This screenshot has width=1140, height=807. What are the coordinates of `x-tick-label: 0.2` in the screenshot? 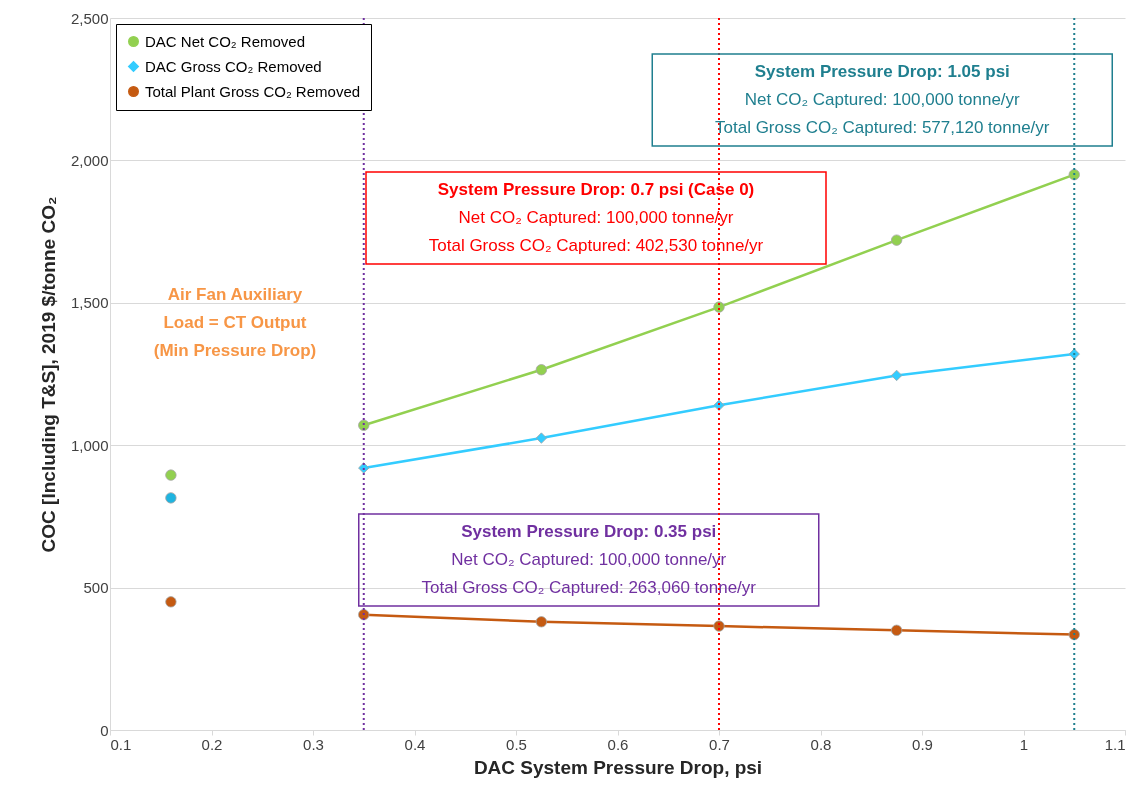 It's located at (212, 744).